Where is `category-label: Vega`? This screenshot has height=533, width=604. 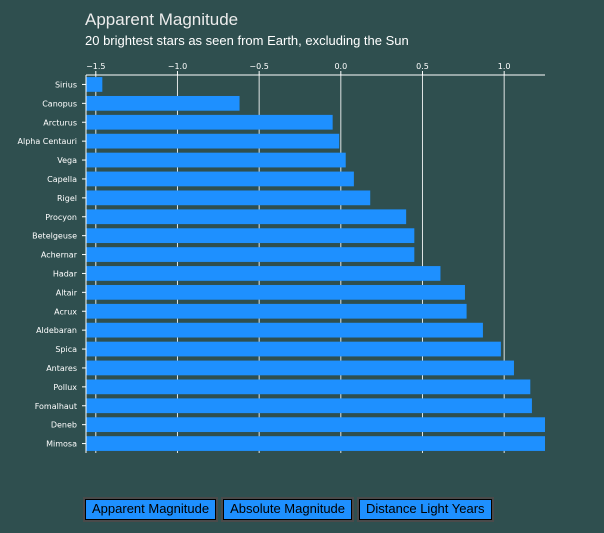
category-label: Vega is located at coordinates (67, 160).